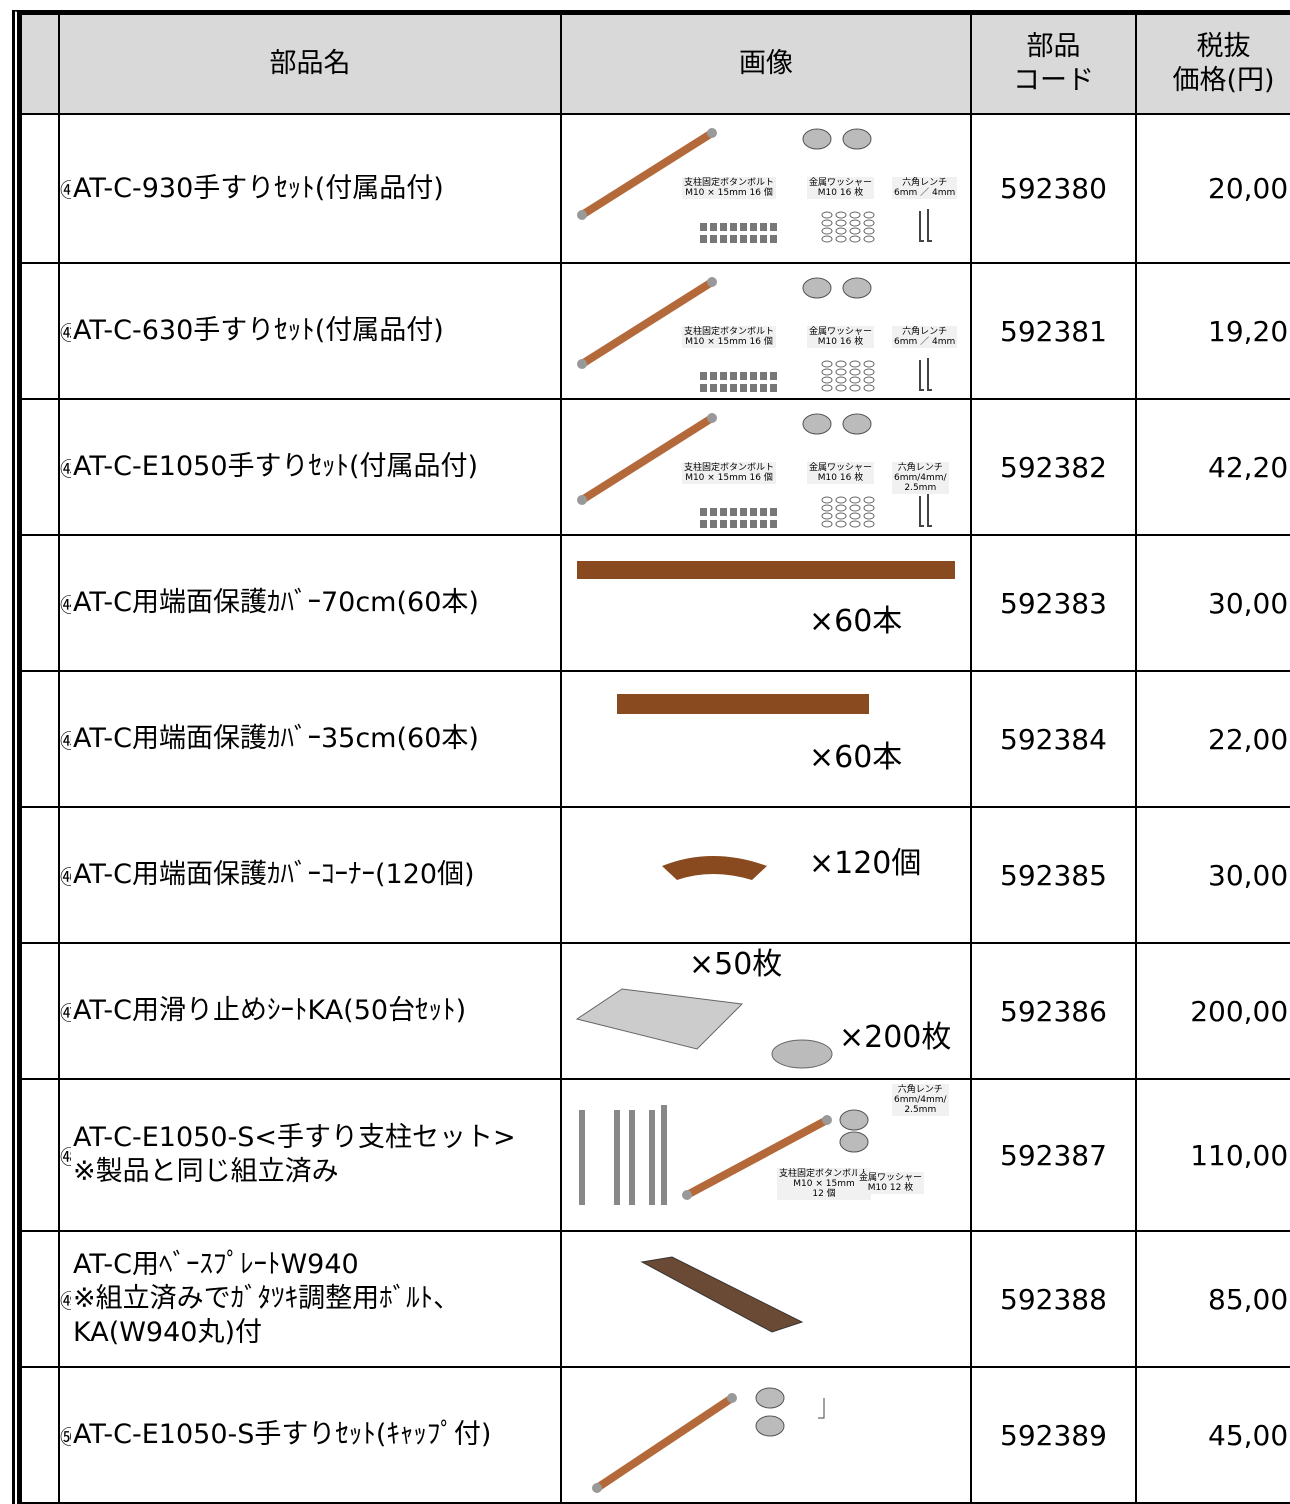 This screenshot has width=1290, height=1504. I want to click on row-number: ㊾, so click(64, 1299).